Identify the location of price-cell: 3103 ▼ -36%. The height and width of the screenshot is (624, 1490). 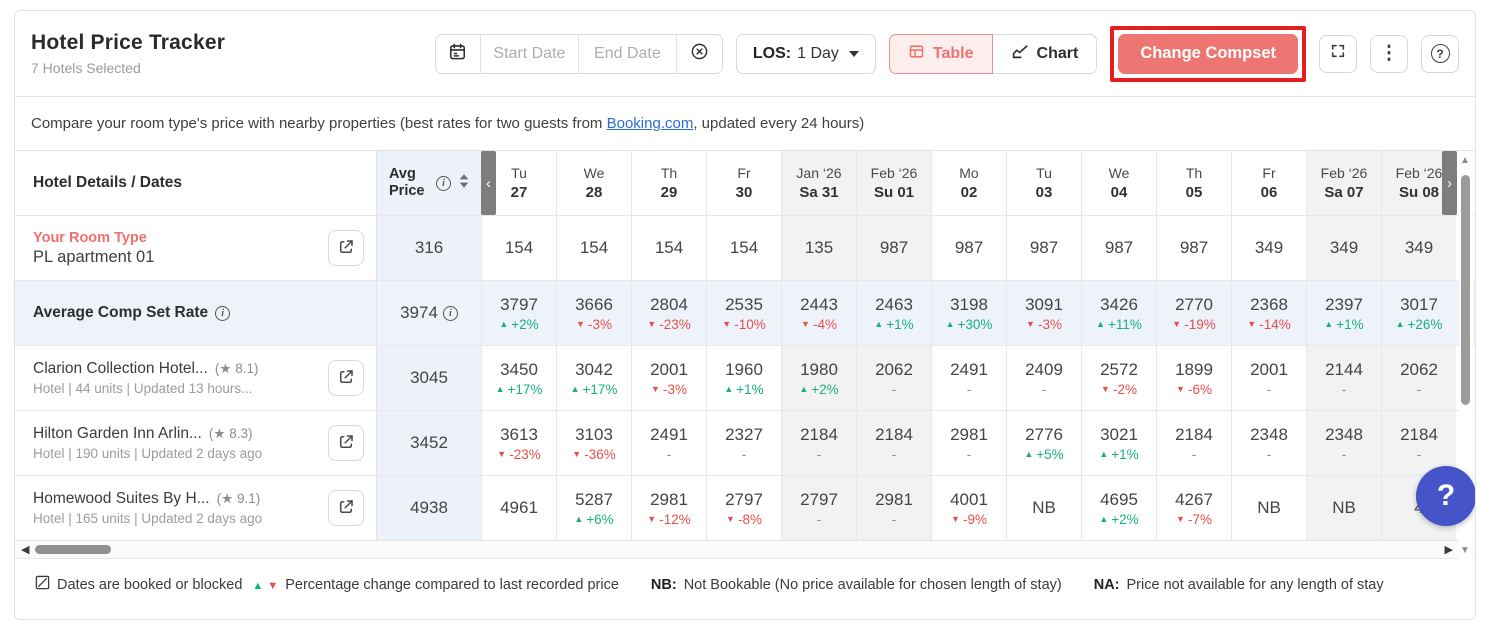
(593, 443).